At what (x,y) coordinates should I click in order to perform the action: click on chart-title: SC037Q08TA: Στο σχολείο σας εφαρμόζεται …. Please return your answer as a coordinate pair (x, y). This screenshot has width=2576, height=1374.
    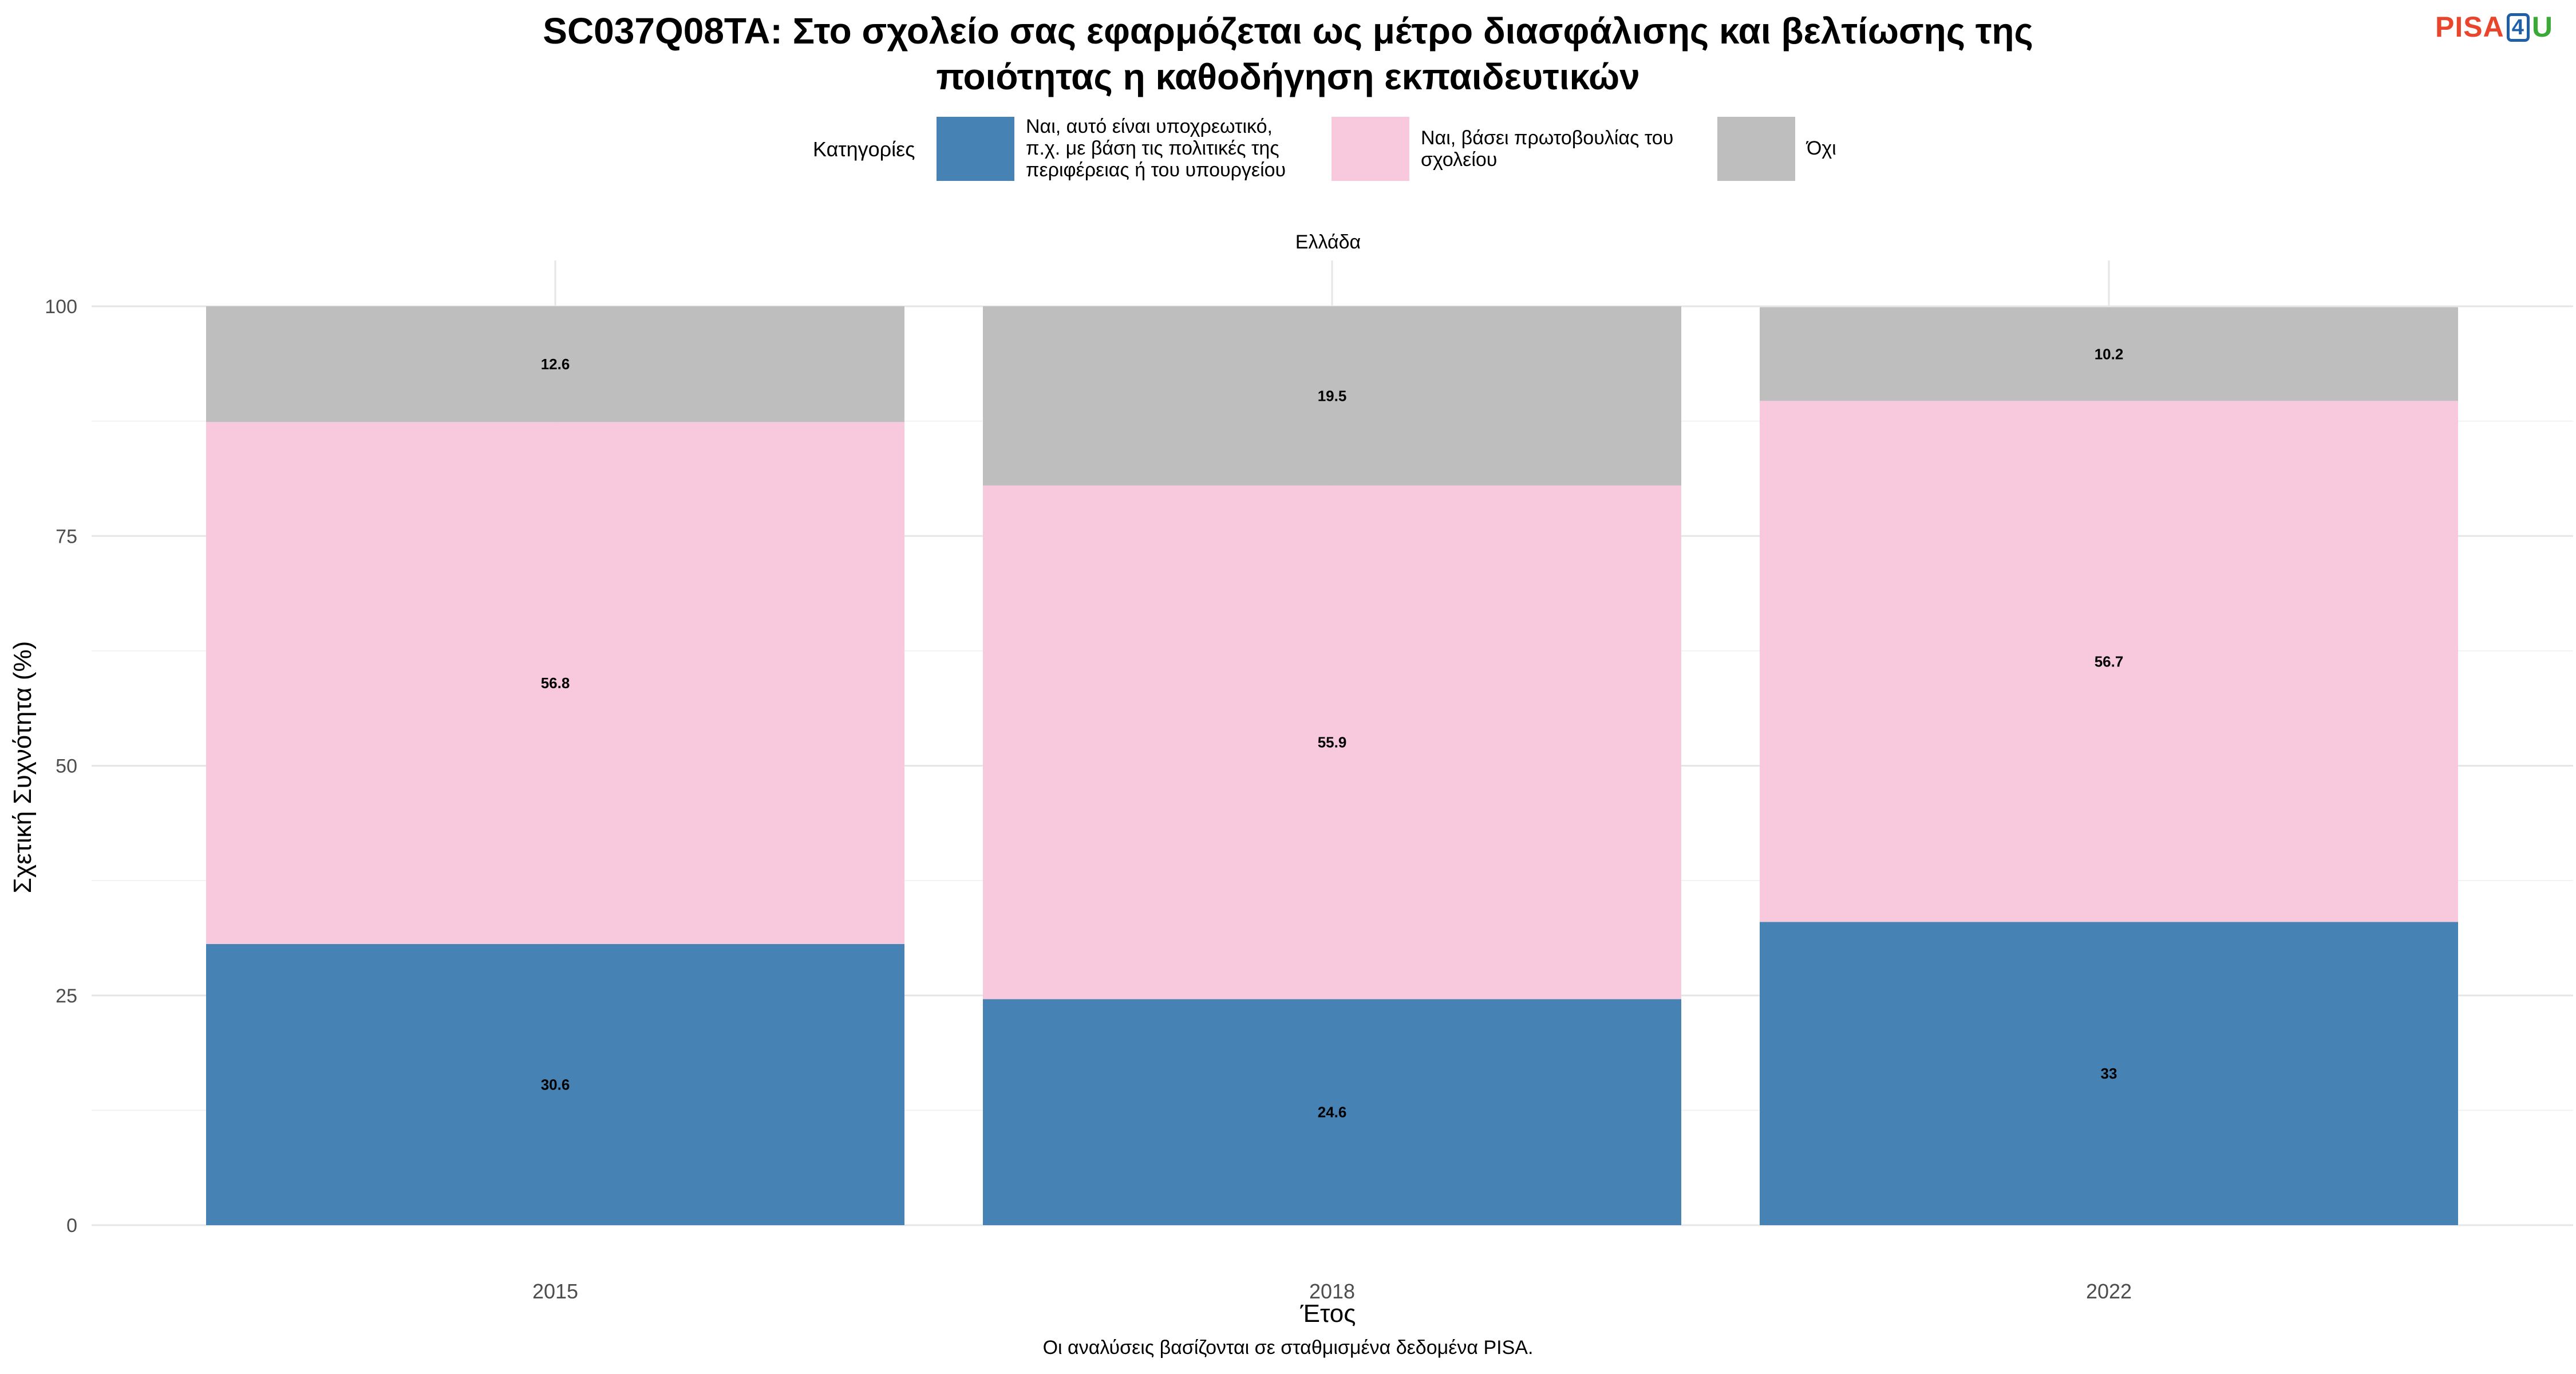
    Looking at the image, I should click on (1288, 54).